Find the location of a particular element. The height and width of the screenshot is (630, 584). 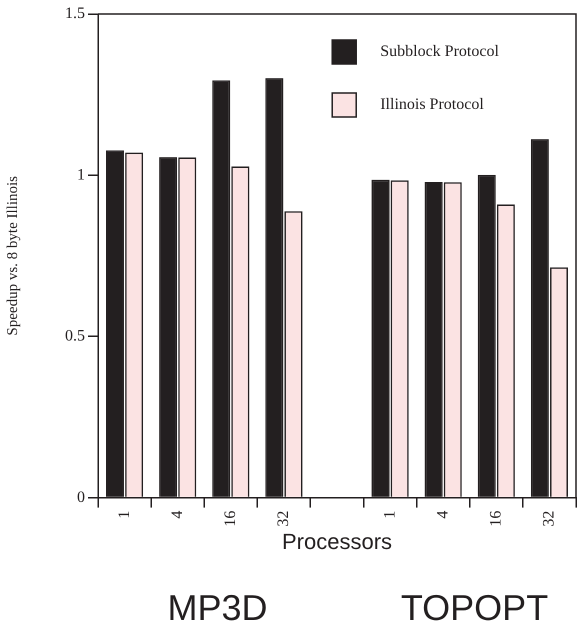

y-tick-label: 1.5 is located at coordinates (75, 13).